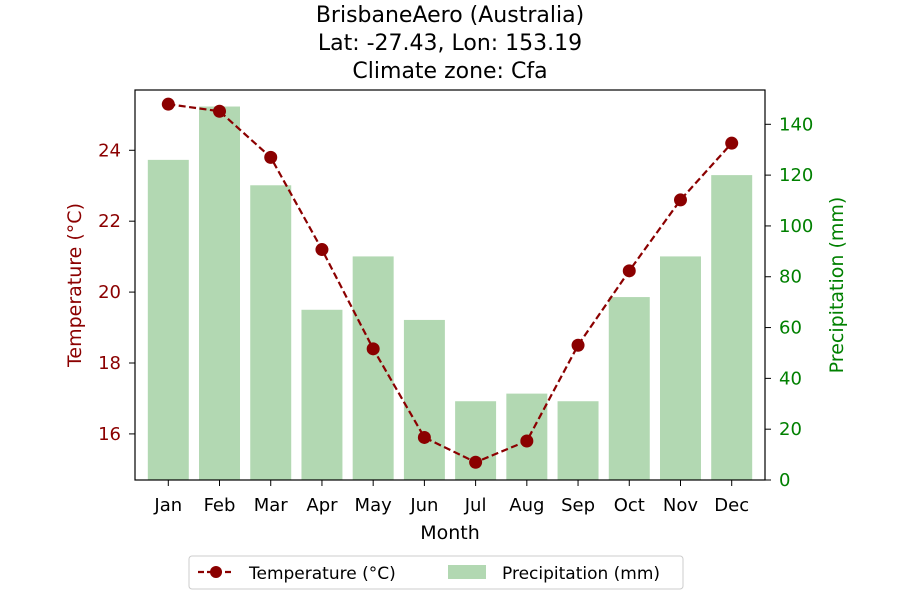 The image size is (900, 600). I want to click on x-tick-label-nov: Nov, so click(680, 505).